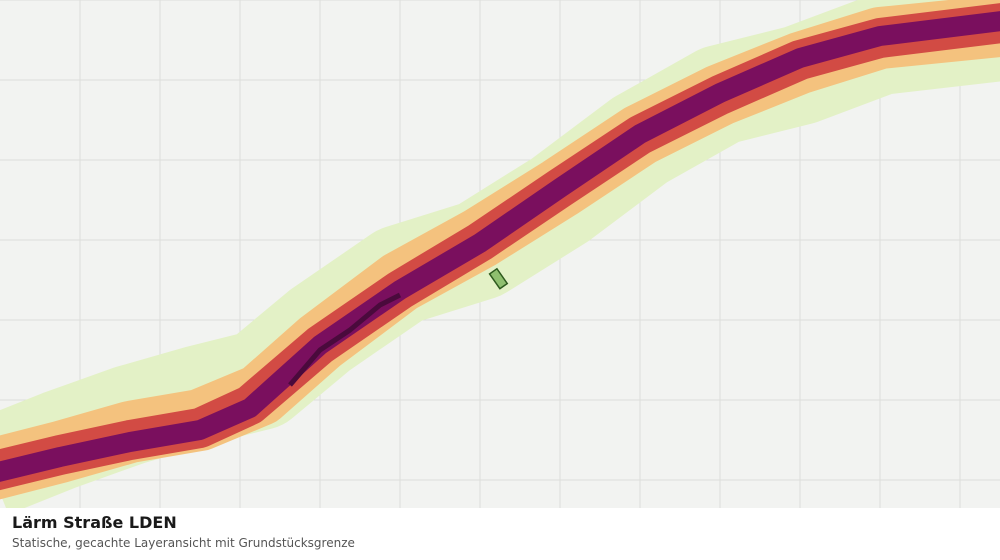 This screenshot has height=560, width=1000. I want to click on noise-band-extreme, so click(345, 339).